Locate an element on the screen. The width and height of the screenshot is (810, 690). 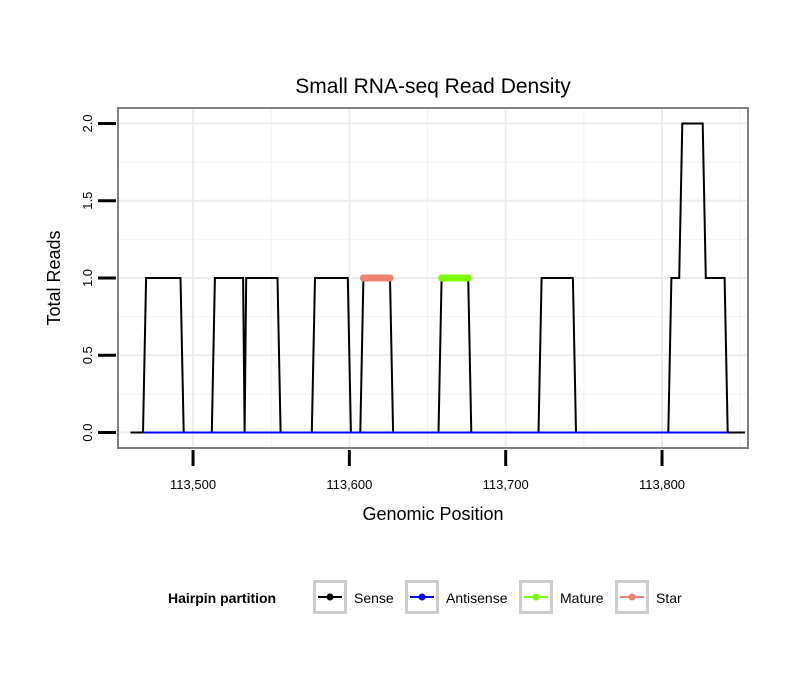
x-axis-title: Genomic Position is located at coordinates (432, 514).